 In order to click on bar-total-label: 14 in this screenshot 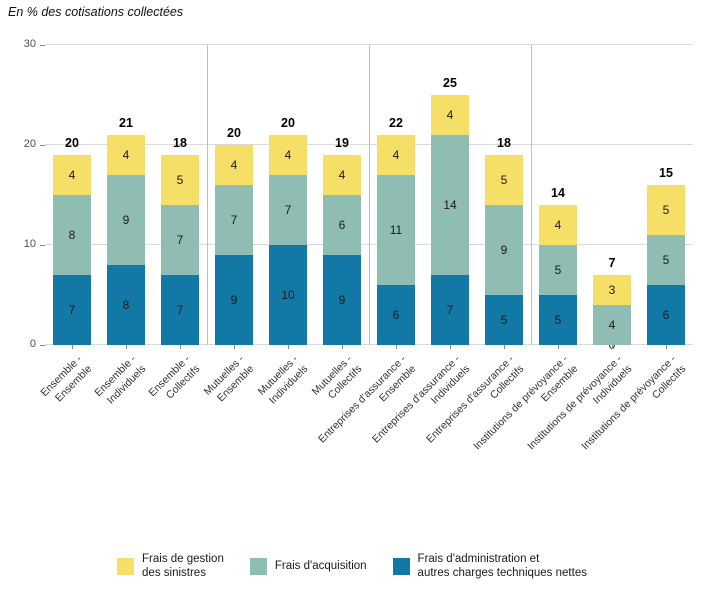, I will do `click(558, 193)`.